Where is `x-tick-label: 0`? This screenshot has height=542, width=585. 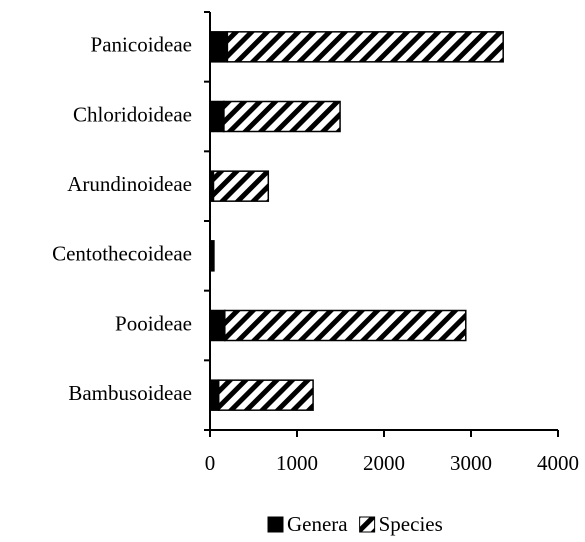 x-tick-label: 0 is located at coordinates (210, 463).